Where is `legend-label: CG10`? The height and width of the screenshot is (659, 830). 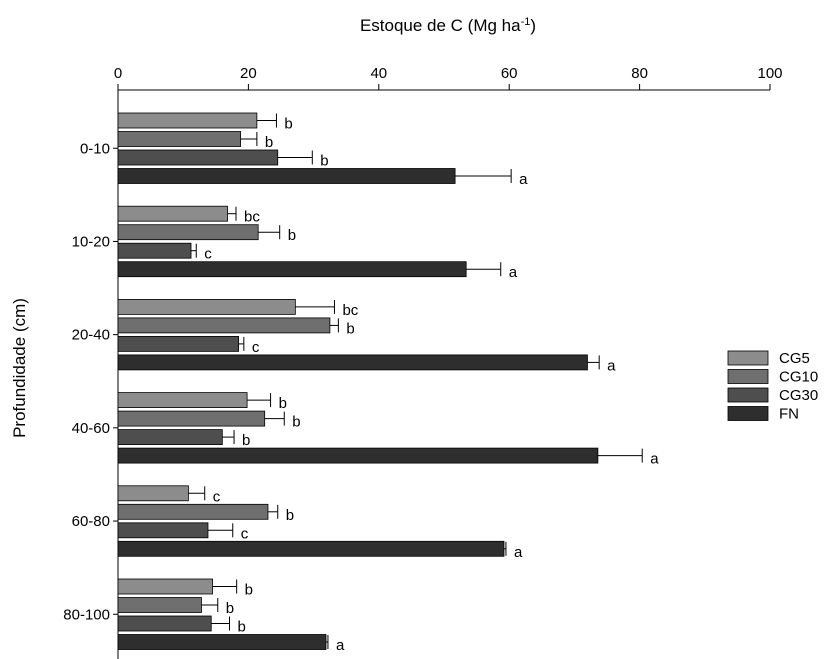
legend-label: CG10 is located at coordinates (798, 377).